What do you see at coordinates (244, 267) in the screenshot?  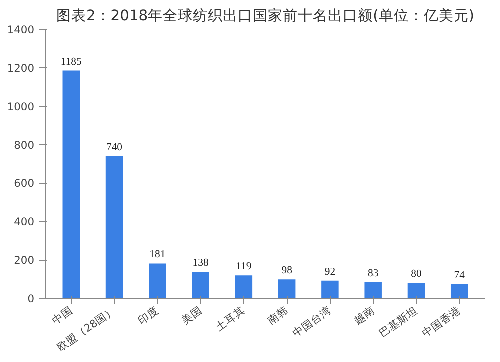 I see `data-label: 119` at bounding box center [244, 267].